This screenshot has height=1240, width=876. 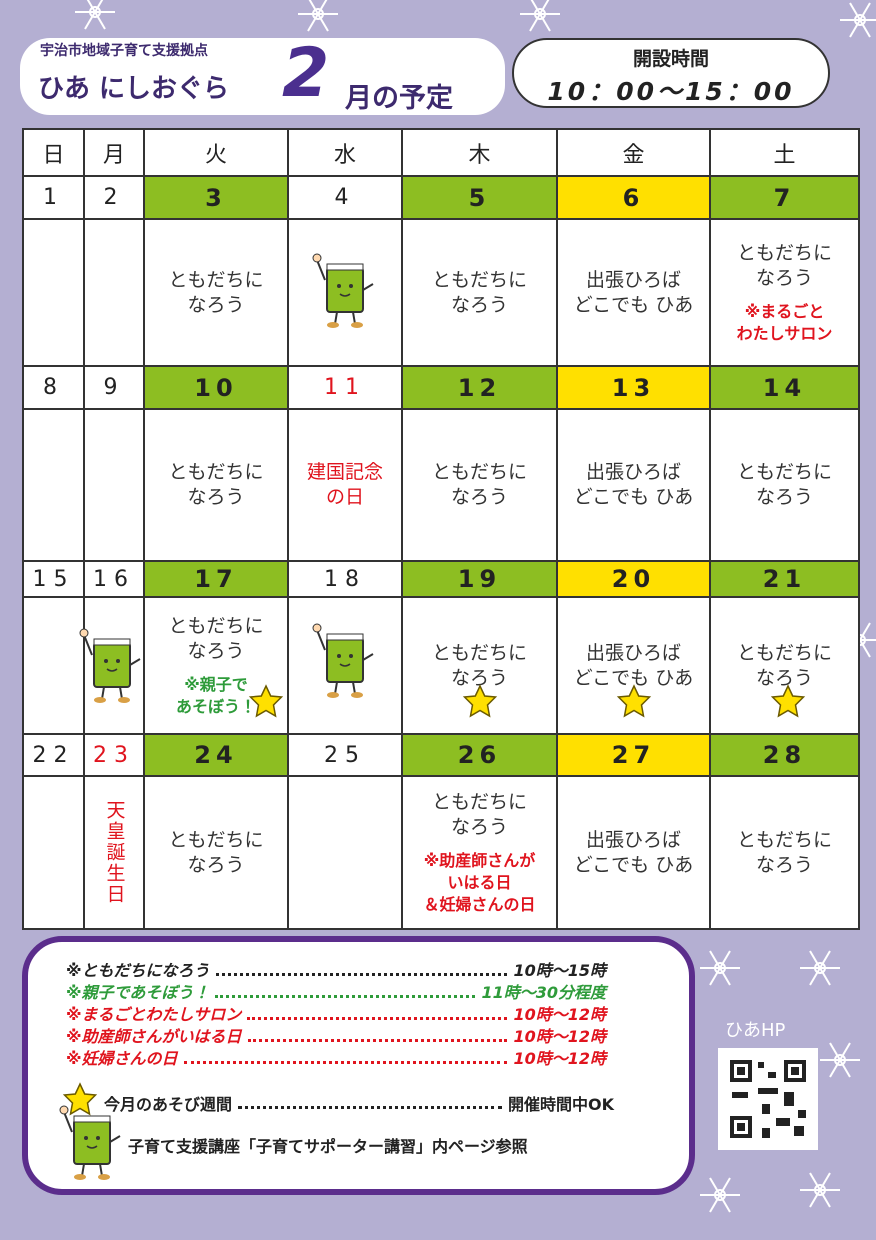 I want to click on legend-name: ※助産師さんがいはる日, so click(x=154, y=1036).